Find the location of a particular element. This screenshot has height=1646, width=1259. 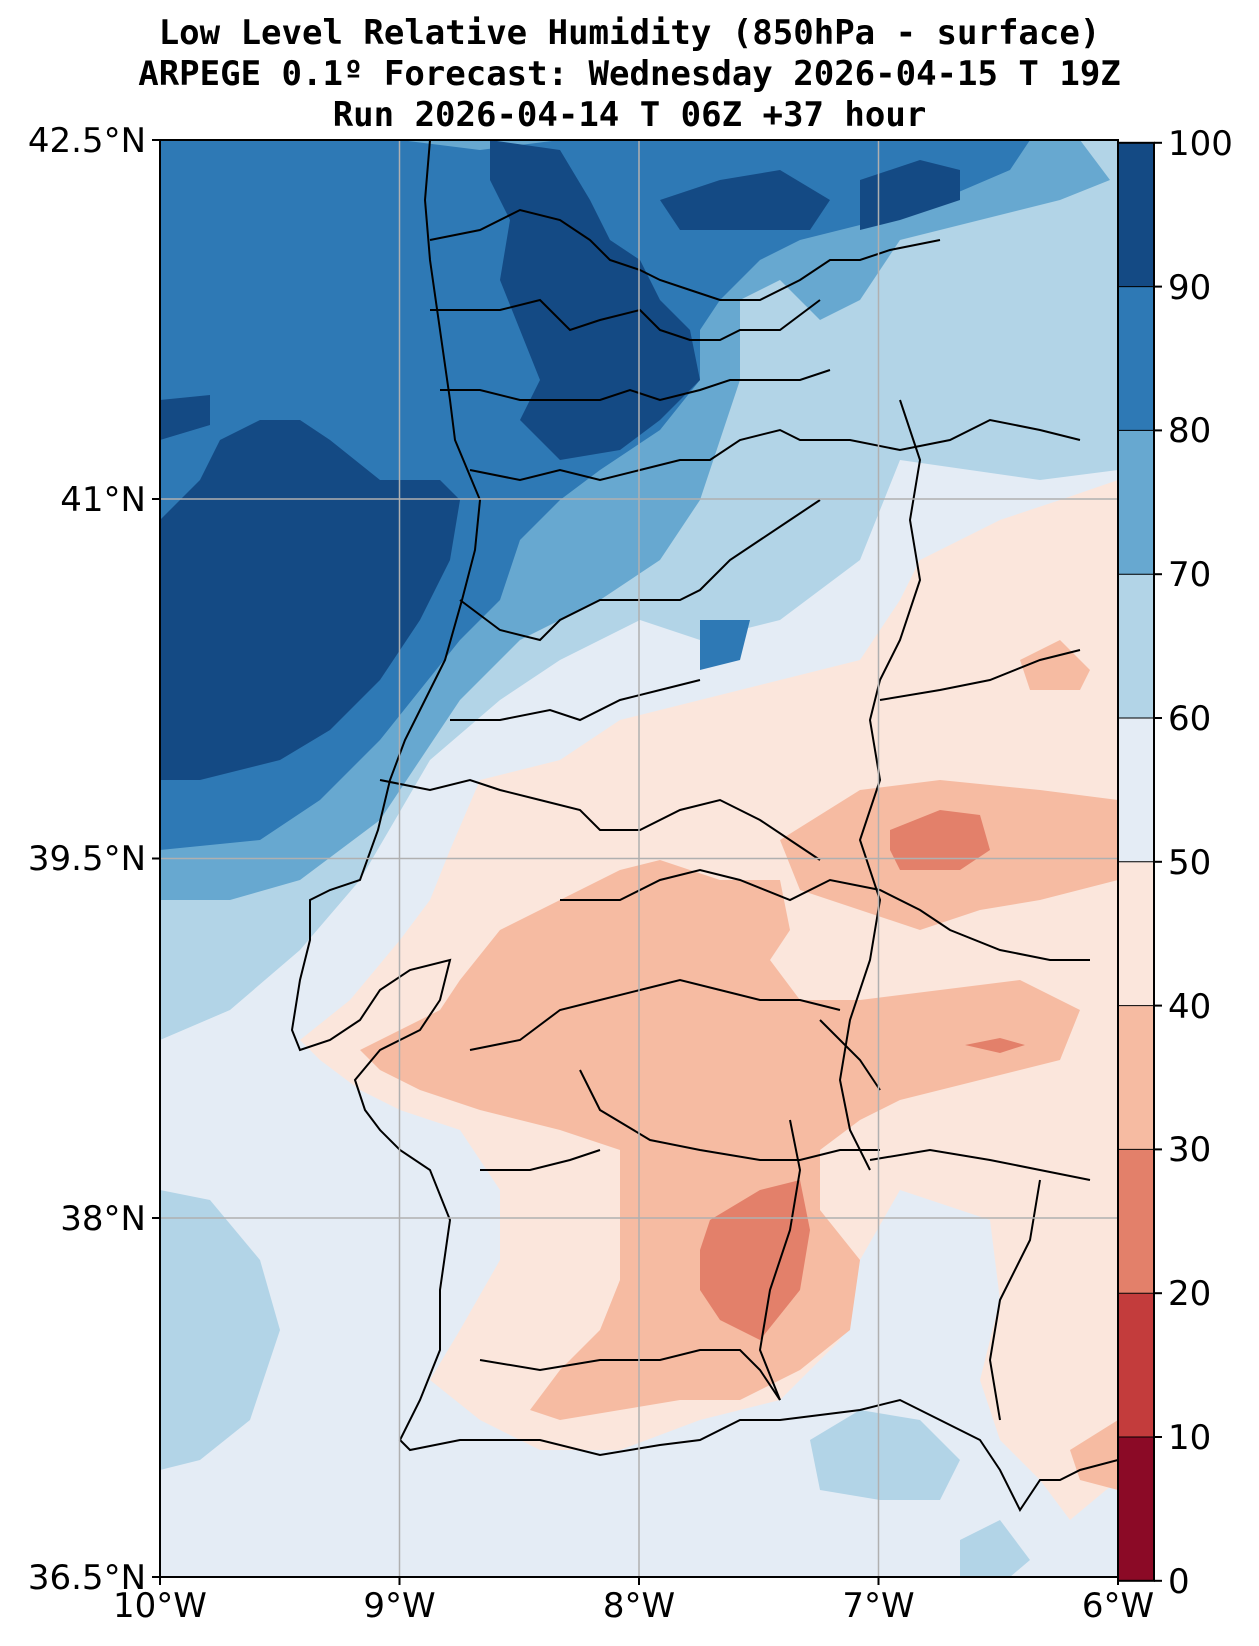

colorbar-tick-50: 50 is located at coordinates (1189, 863).